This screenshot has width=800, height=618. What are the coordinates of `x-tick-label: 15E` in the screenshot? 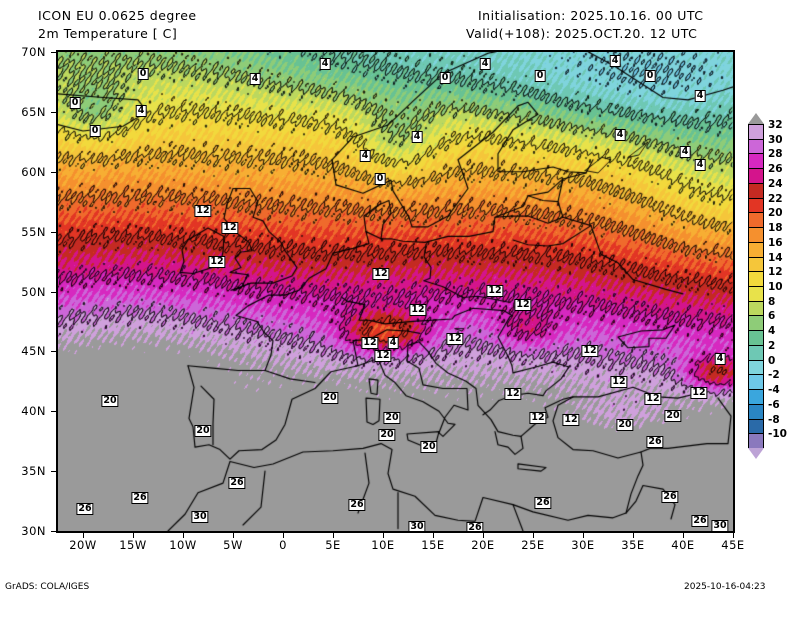 It's located at (433, 545).